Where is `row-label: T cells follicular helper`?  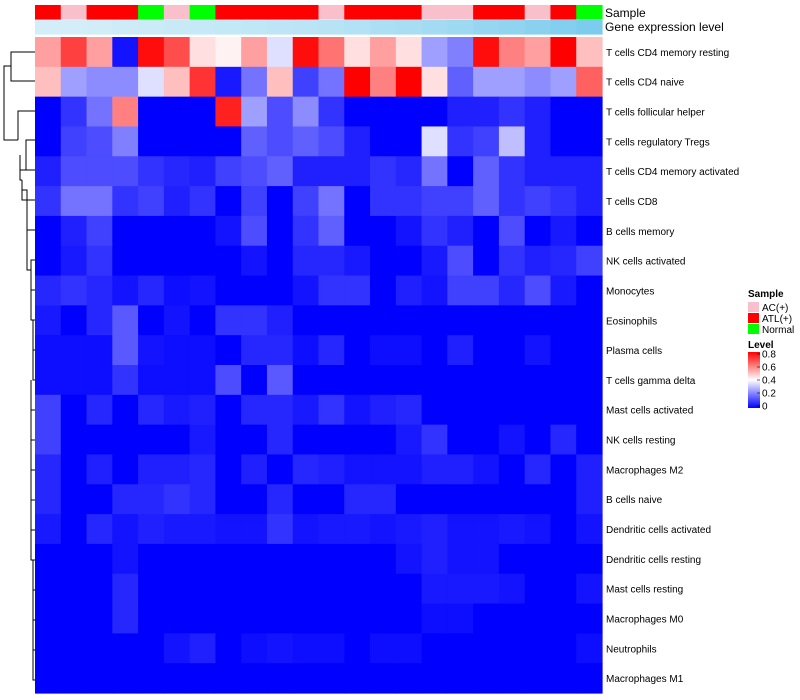 row-label: T cells follicular helper is located at coordinates (655, 113).